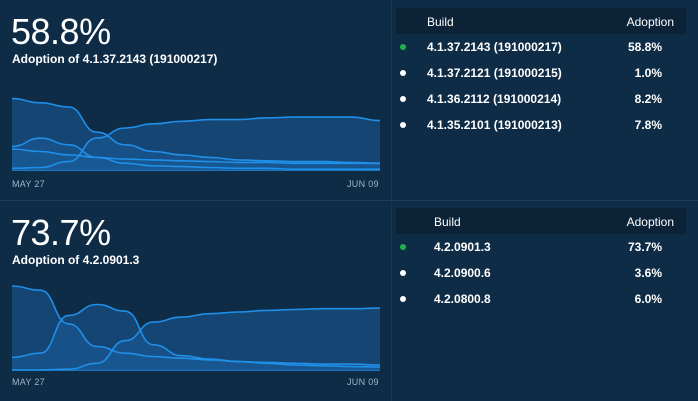 The height and width of the screenshot is (401, 698). I want to click on table-row: 4.1.36.2112 (191000214) 8.2%, so click(541, 99).